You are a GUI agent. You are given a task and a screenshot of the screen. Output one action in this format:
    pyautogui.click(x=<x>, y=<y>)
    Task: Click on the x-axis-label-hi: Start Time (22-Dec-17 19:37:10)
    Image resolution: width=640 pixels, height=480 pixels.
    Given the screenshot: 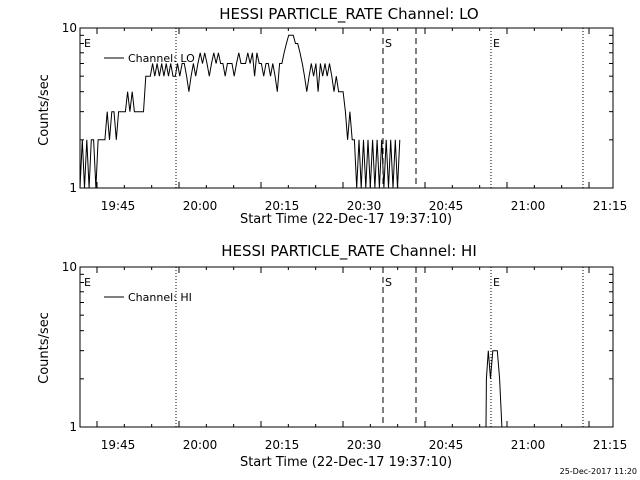 What is the action you would take?
    pyautogui.click(x=346, y=462)
    